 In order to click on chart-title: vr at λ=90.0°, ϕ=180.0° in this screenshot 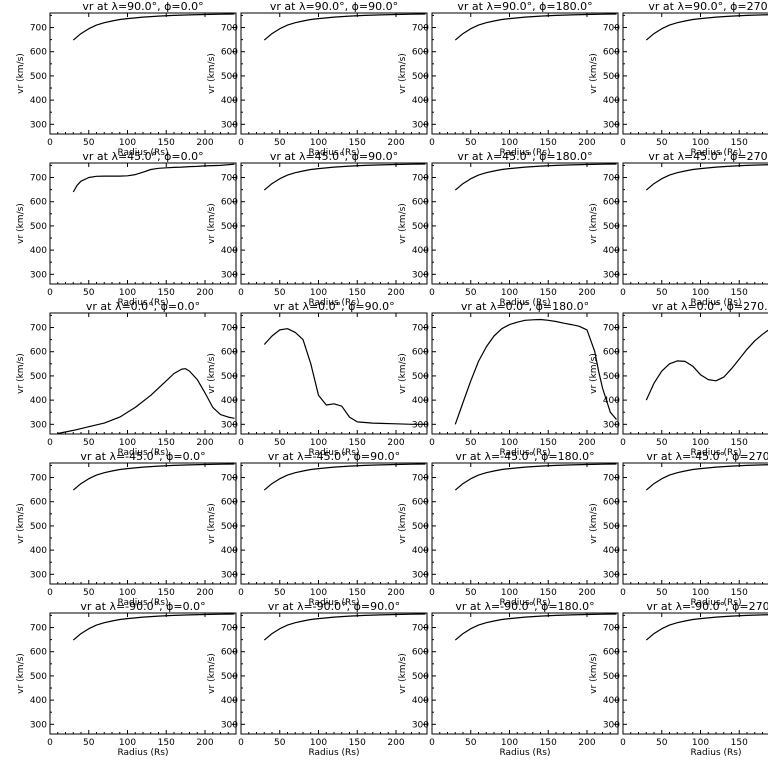, I will do `click(524, 6)`.